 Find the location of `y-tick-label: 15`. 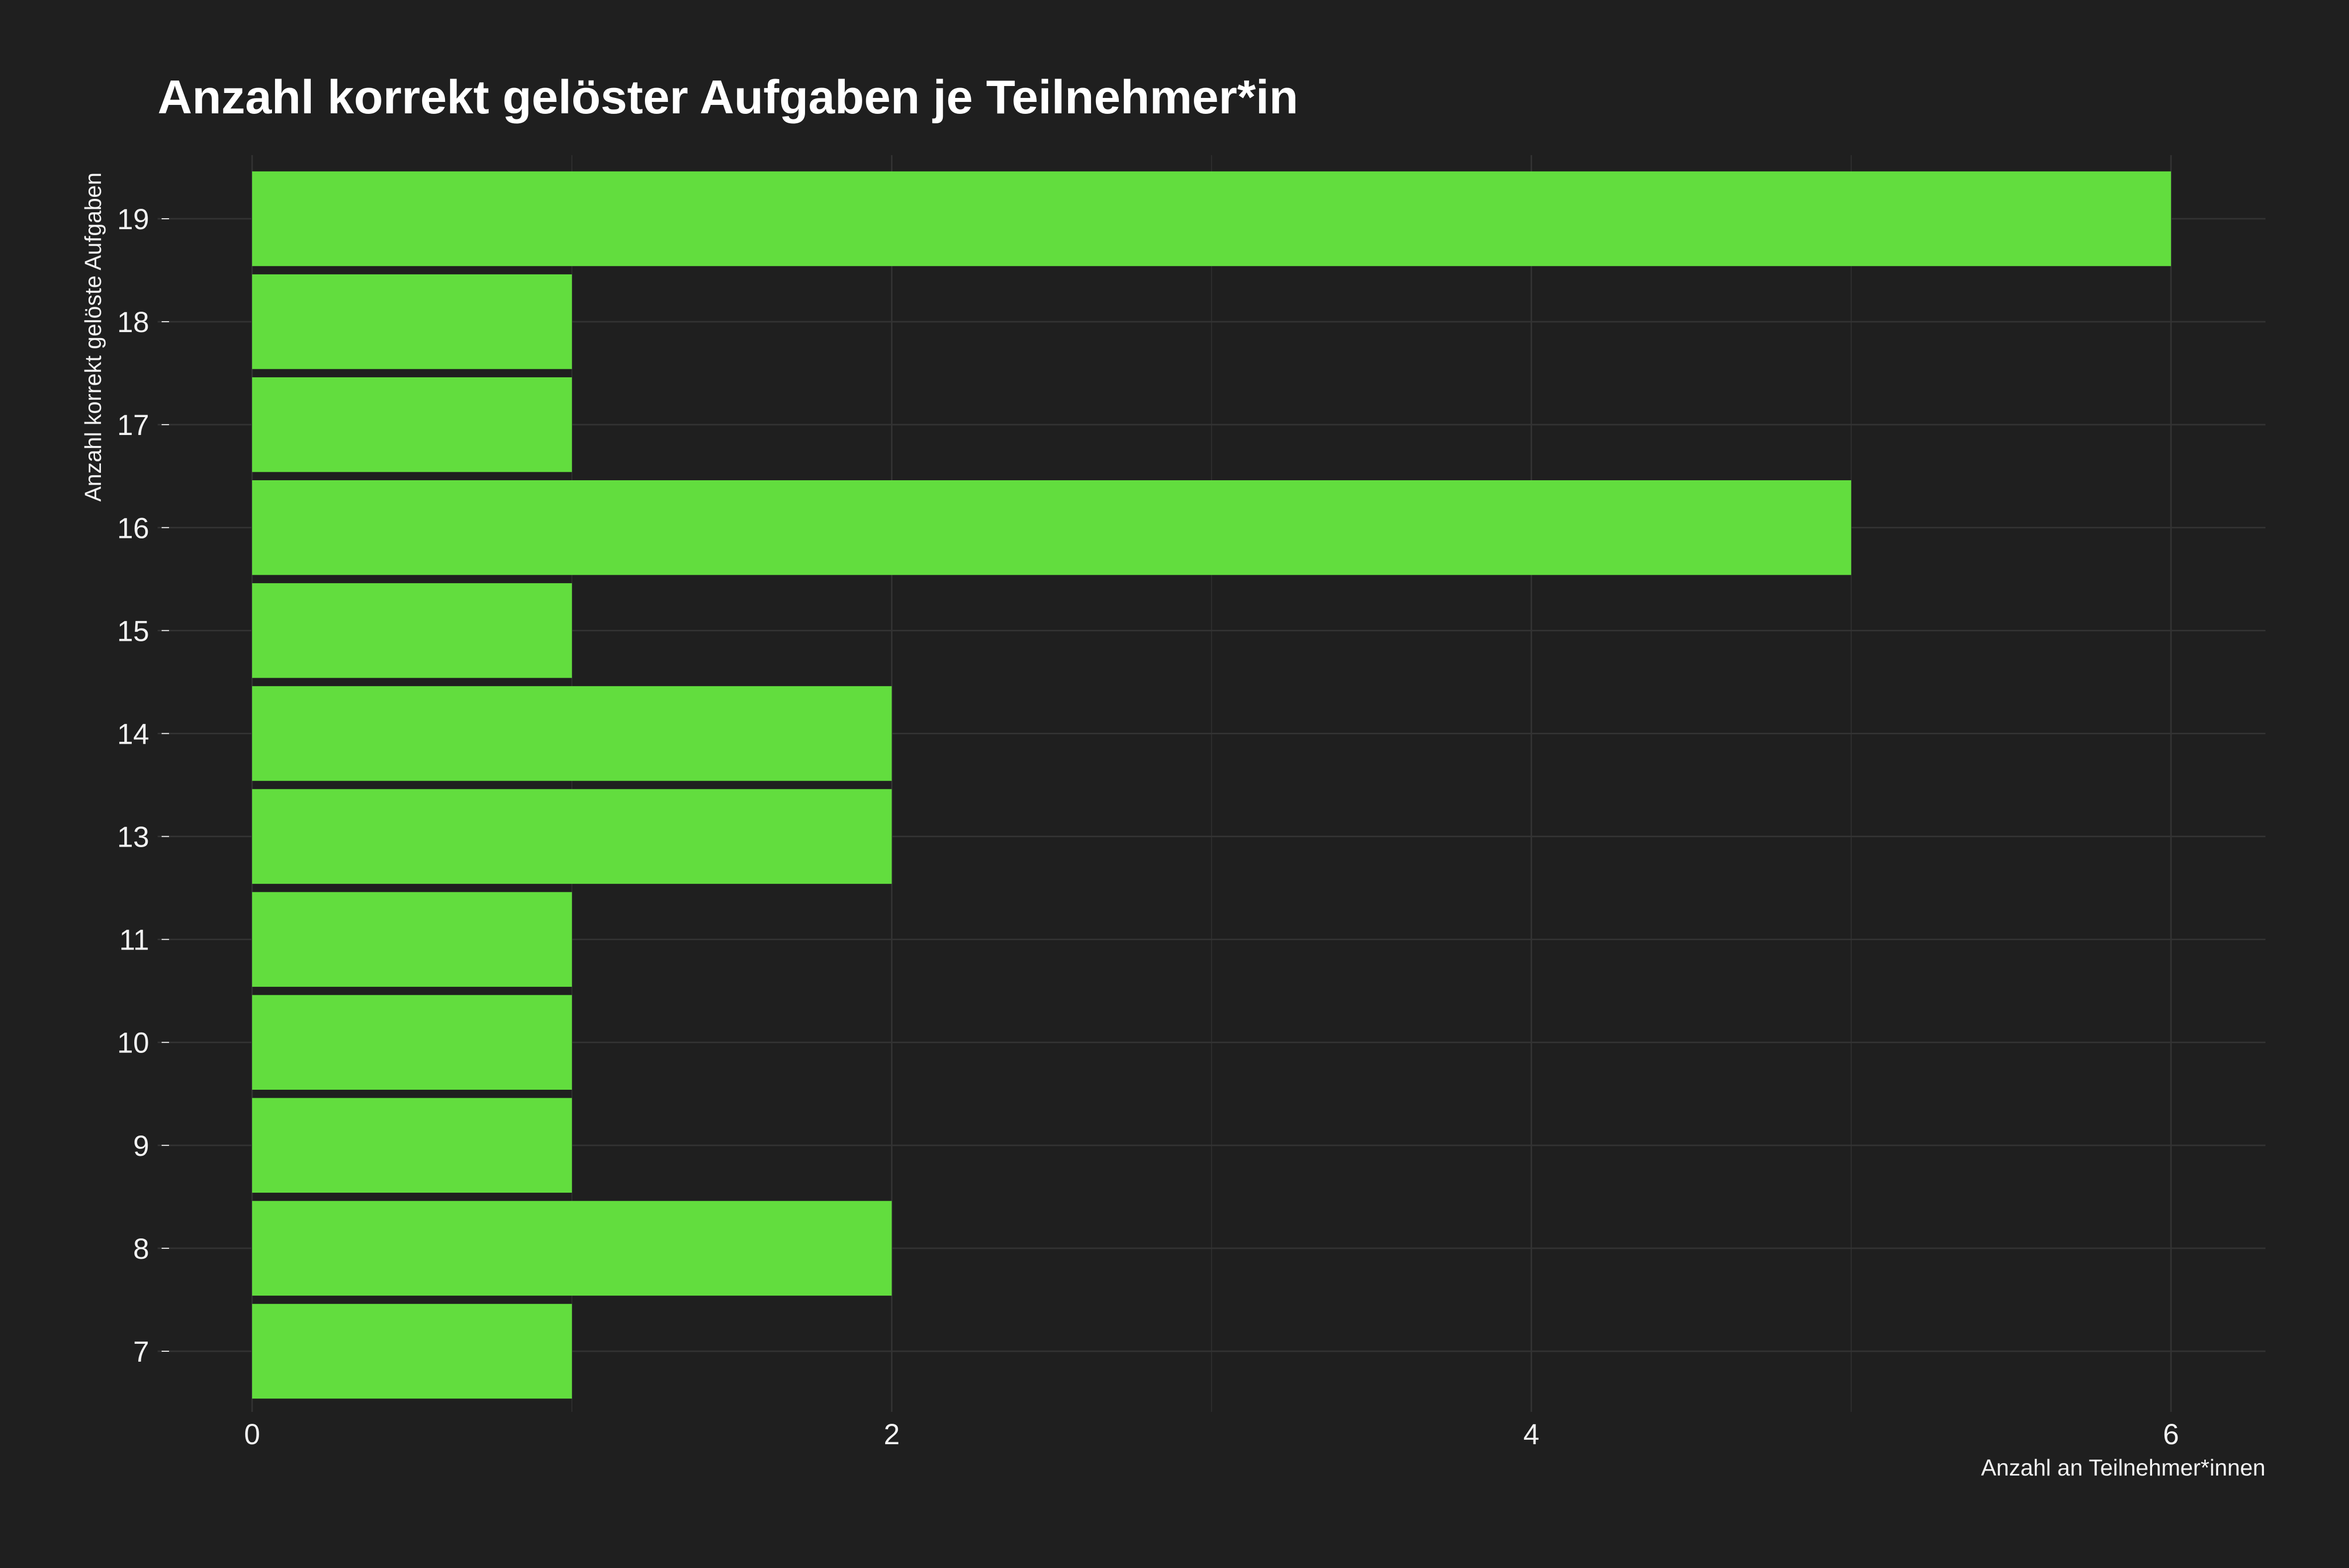

y-tick-label: 15 is located at coordinates (133, 631).